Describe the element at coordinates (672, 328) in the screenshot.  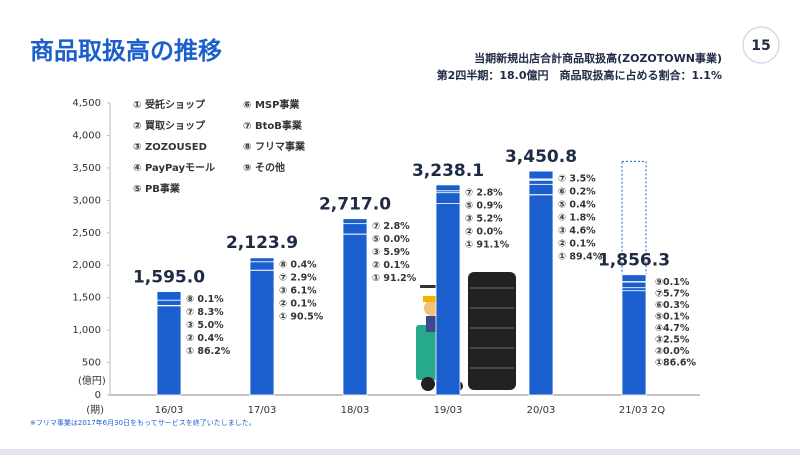
I see `breakdown-label: ④4.7%` at that location.